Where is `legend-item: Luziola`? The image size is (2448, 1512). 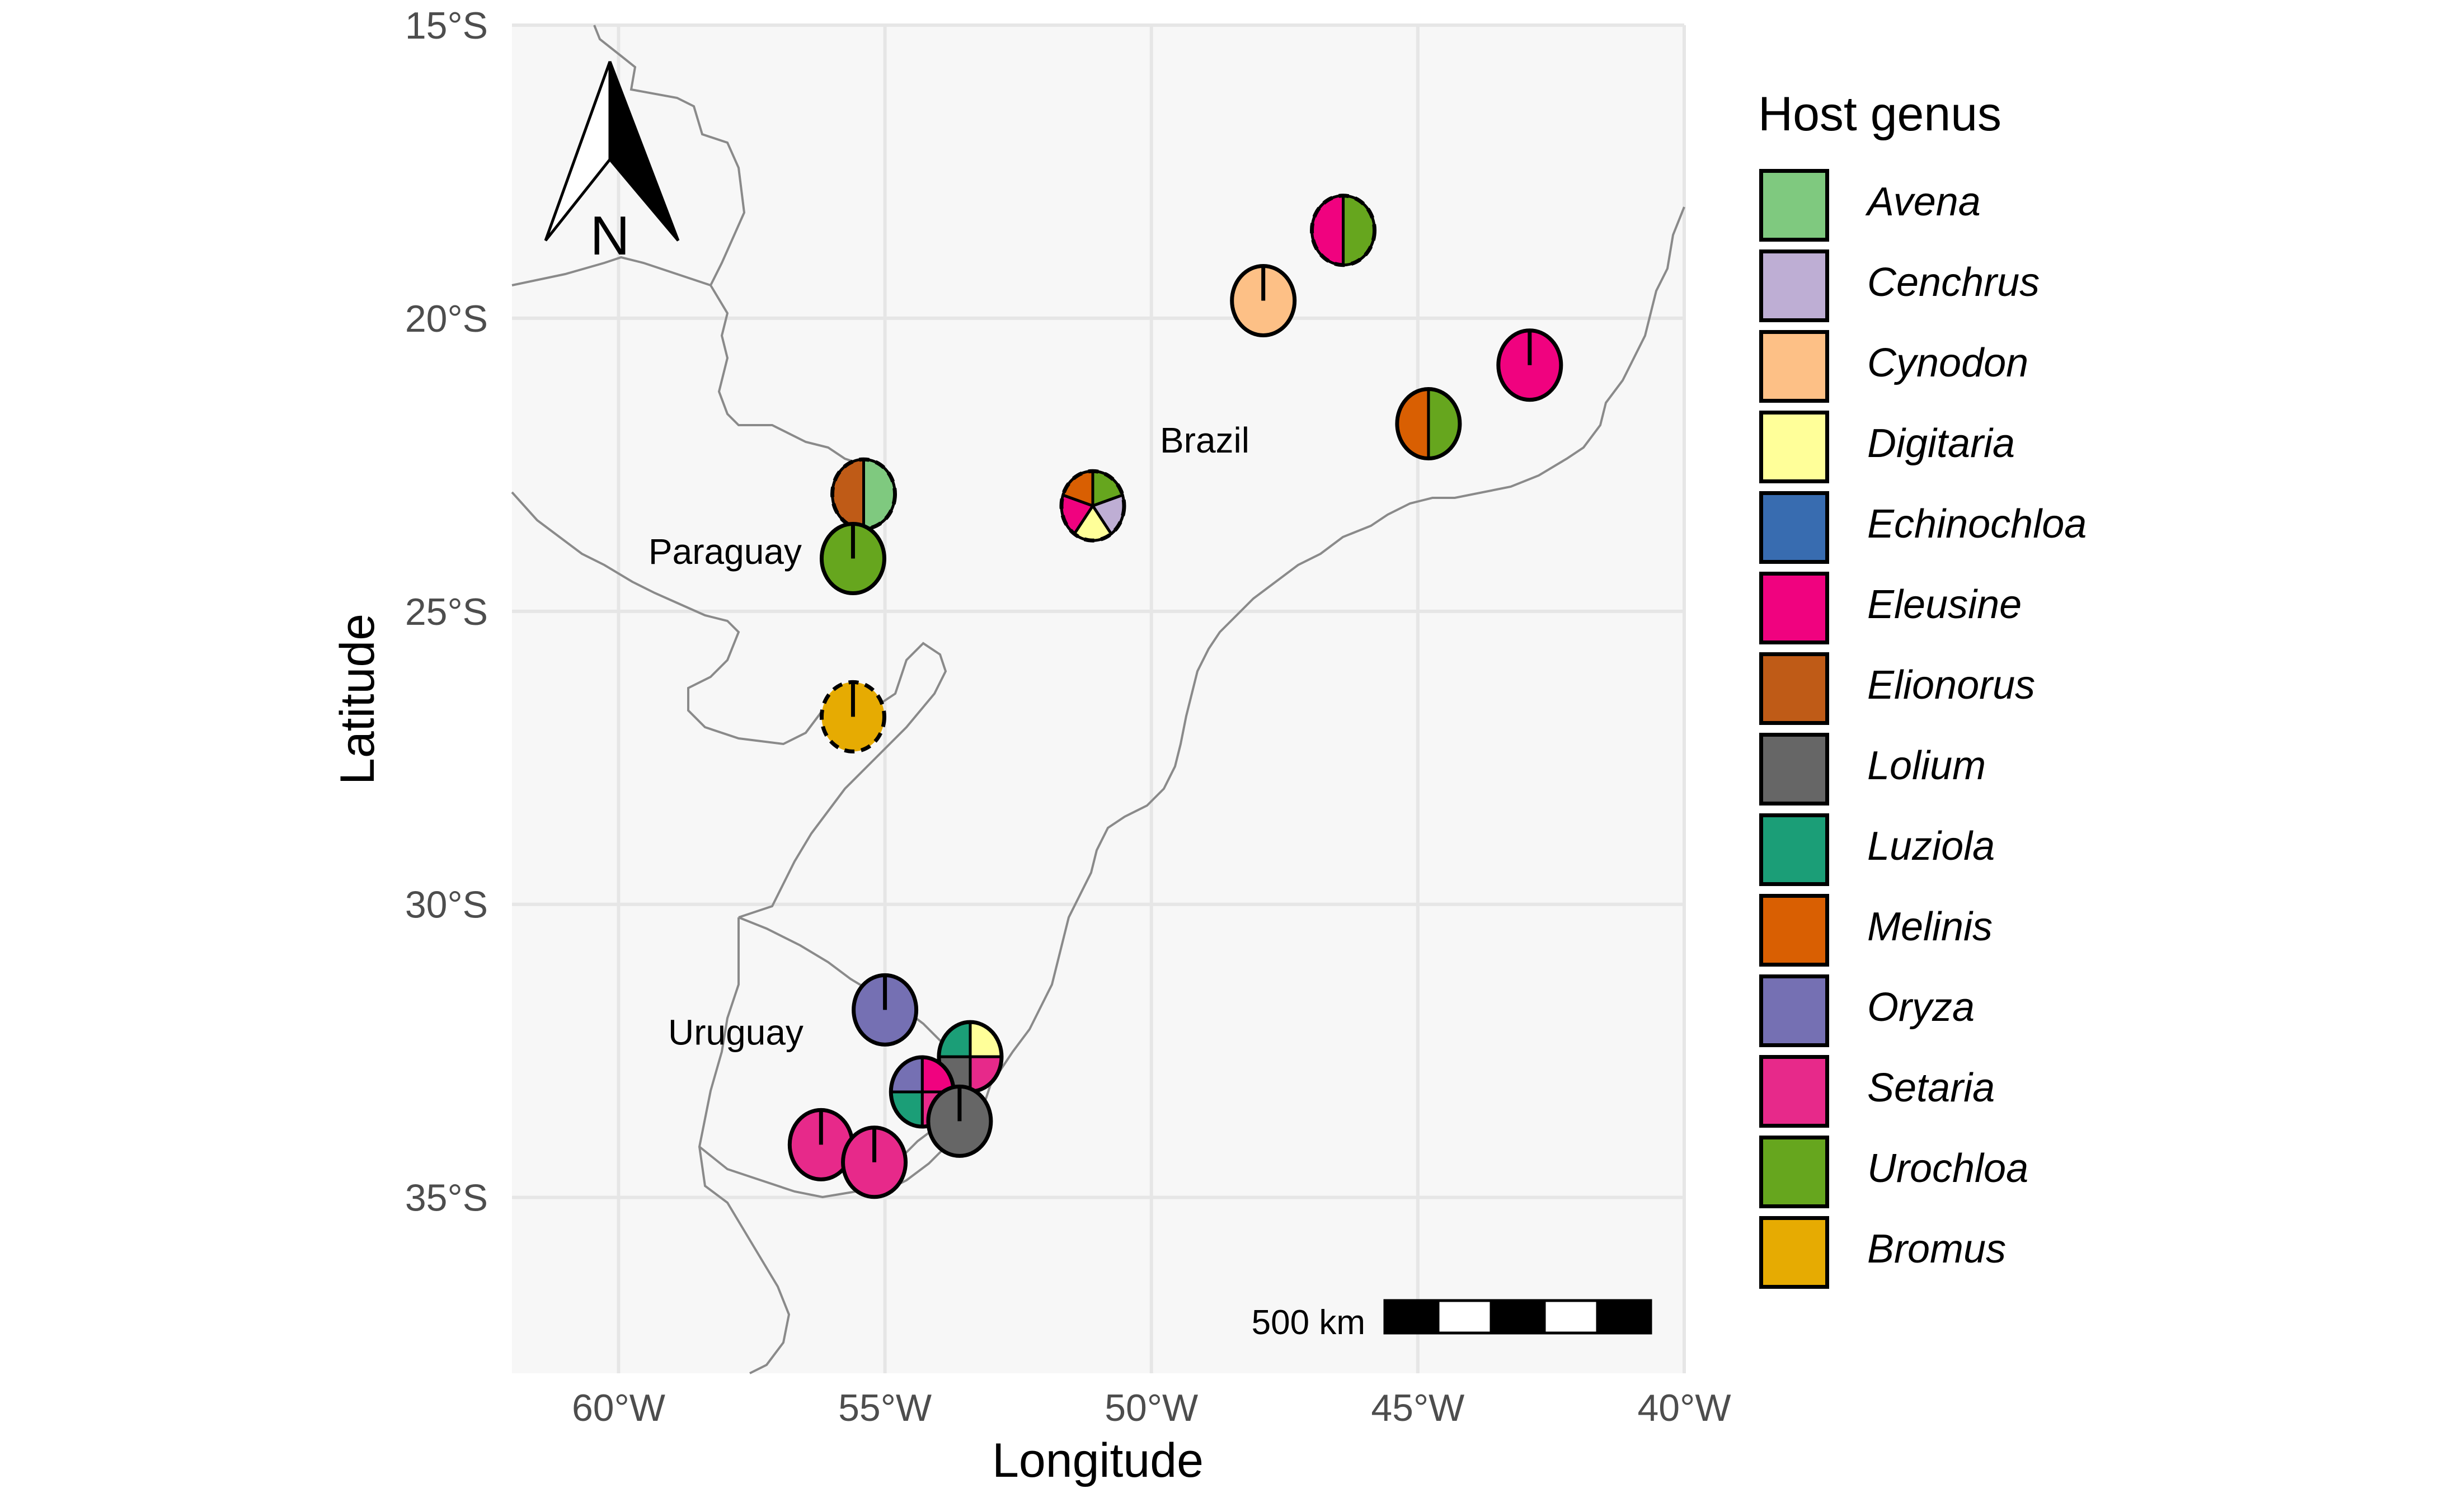 legend-item: Luziola is located at coordinates (2010, 852).